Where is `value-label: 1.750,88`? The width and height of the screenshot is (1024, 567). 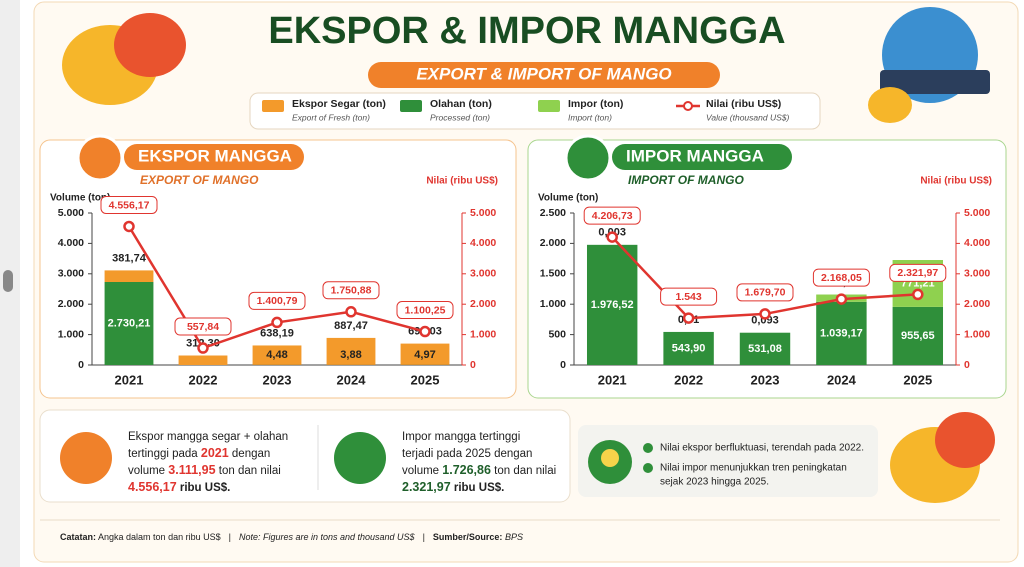
value-label: 1.750,88 is located at coordinates (351, 291).